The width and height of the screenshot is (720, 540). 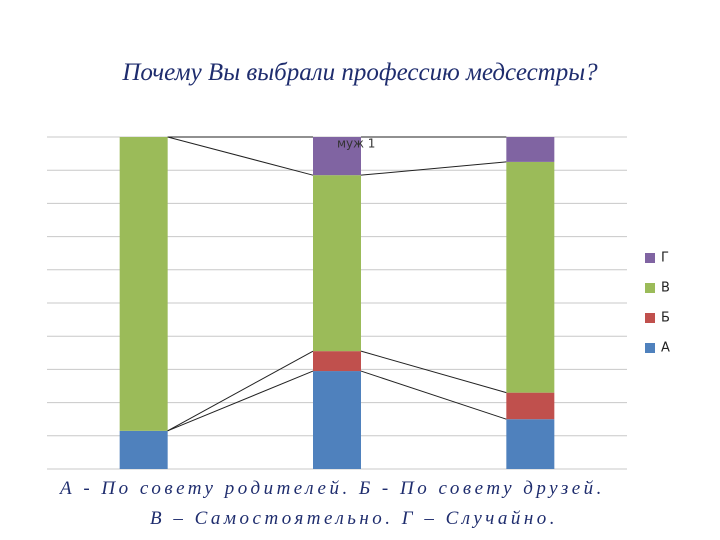 I want to click on legend-label: А, so click(x=665, y=348).